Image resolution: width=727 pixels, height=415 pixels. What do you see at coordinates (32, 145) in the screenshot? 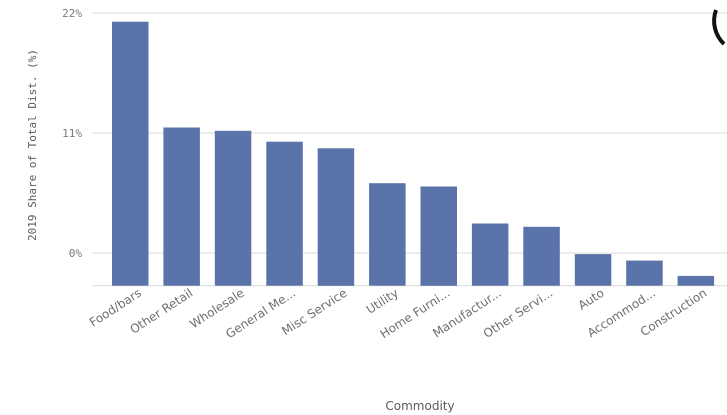
I see `y-axis-title: 2019 Share of Total Dist. (%)` at bounding box center [32, 145].